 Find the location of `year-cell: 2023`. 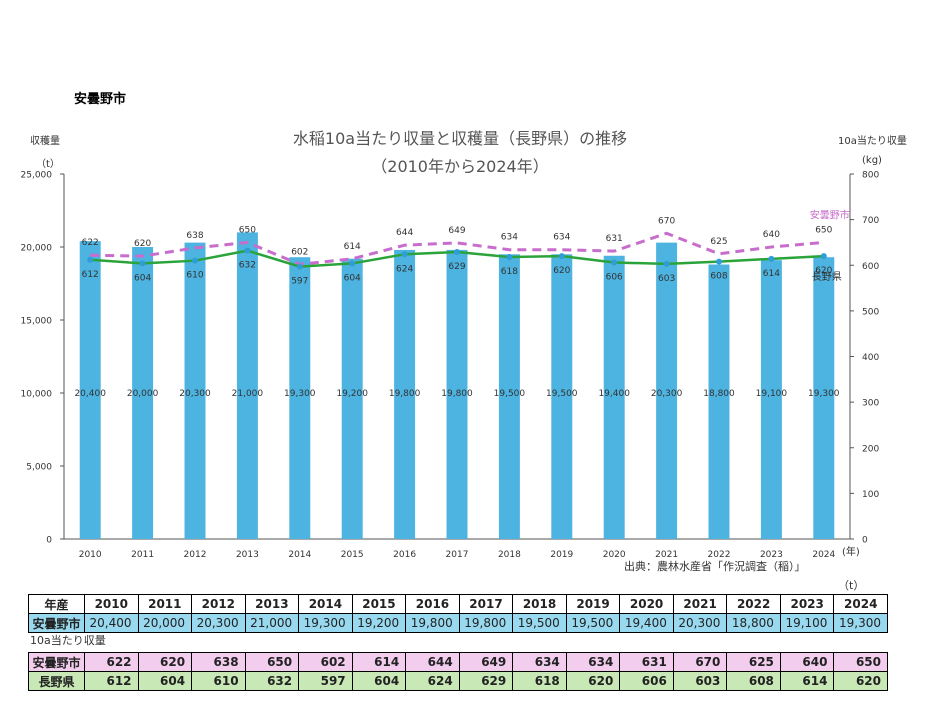

year-cell: 2023 is located at coordinates (807, 604).